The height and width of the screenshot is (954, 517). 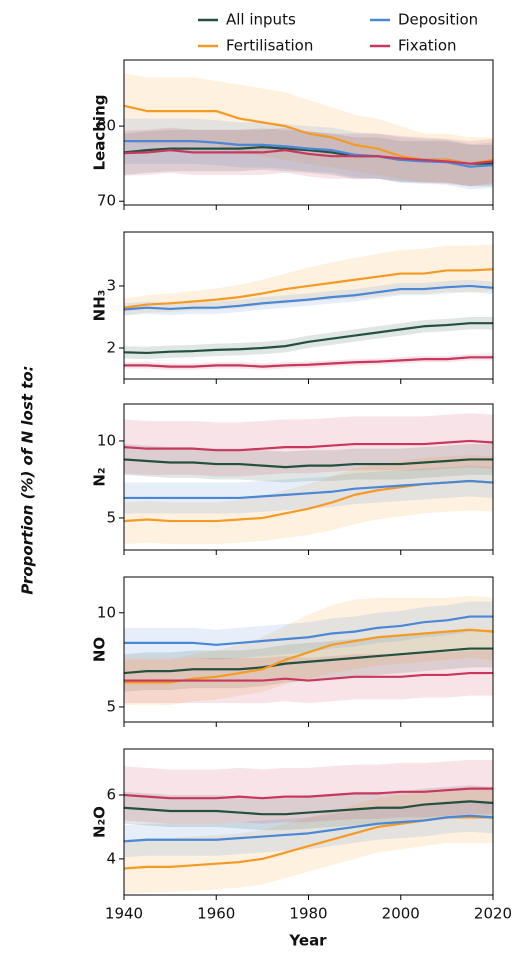 I want to click on panel-label: Leaching, so click(x=100, y=133).